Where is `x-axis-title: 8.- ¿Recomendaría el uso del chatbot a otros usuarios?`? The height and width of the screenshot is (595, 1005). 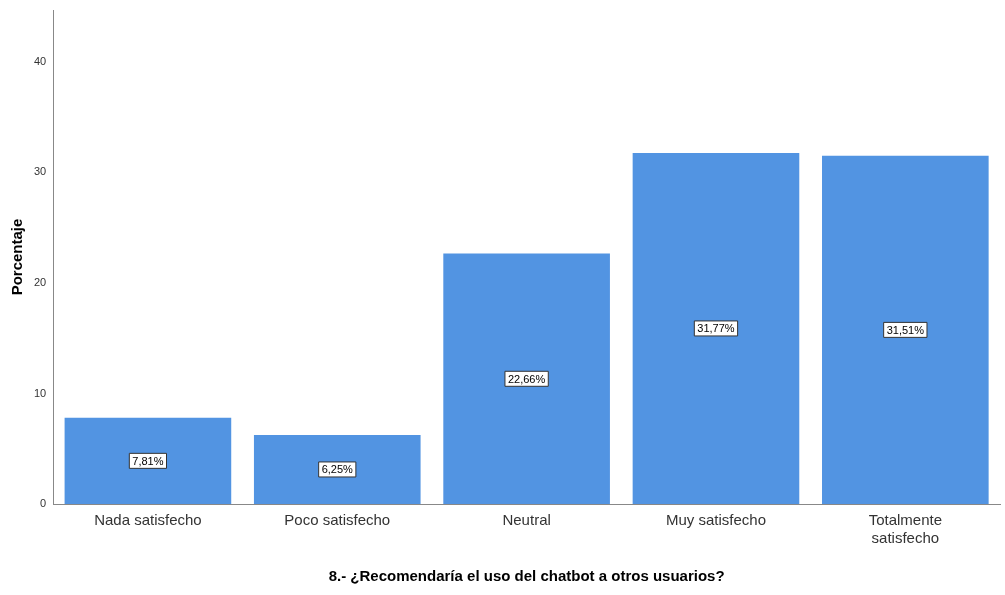 x-axis-title: 8.- ¿Recomendaría el uso del chatbot a otros usuarios? is located at coordinates (526, 576).